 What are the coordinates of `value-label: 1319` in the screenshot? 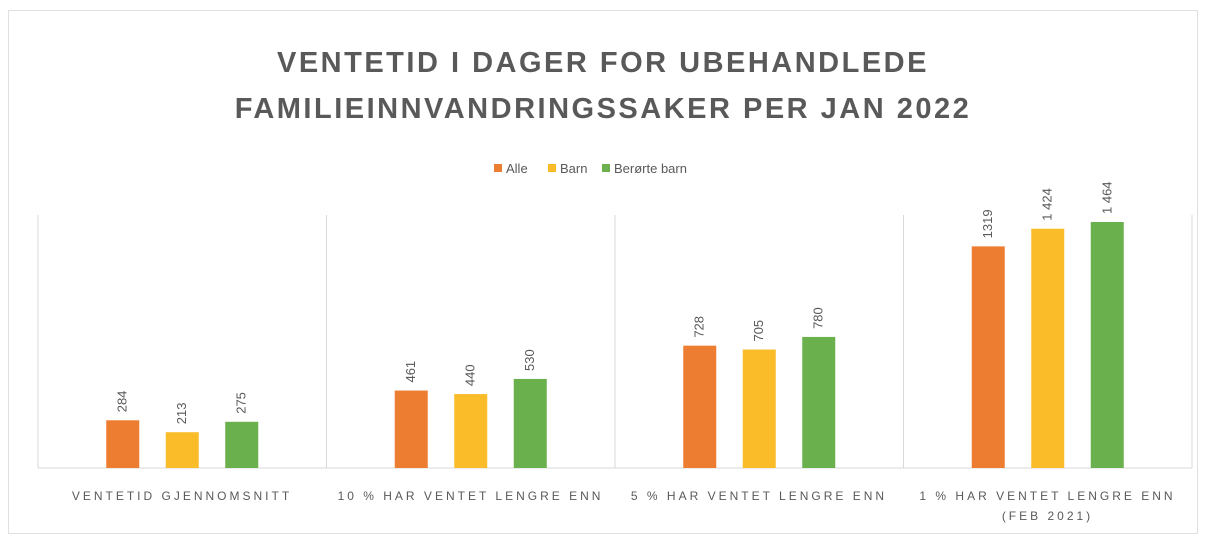 It's located at (987, 223).